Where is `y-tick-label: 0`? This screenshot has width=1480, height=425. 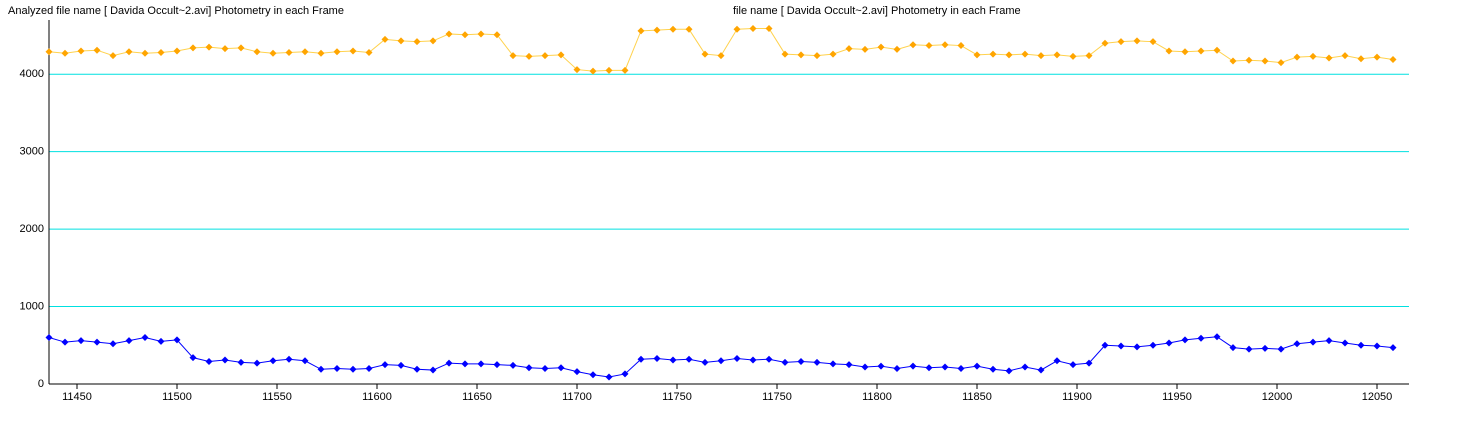
y-tick-label: 0 is located at coordinates (41, 384).